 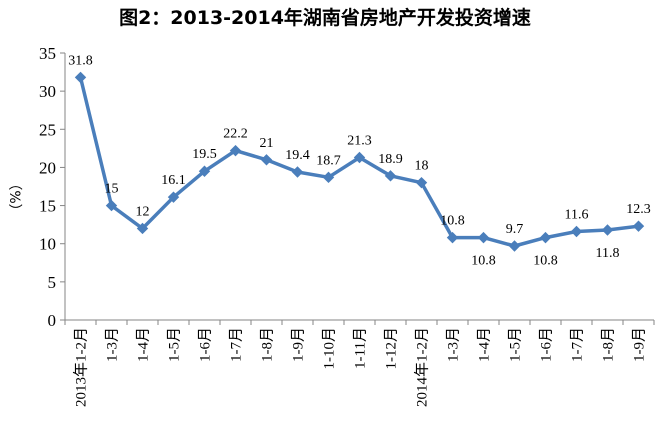 I want to click on y-tick-label: 15, so click(x=47, y=206).